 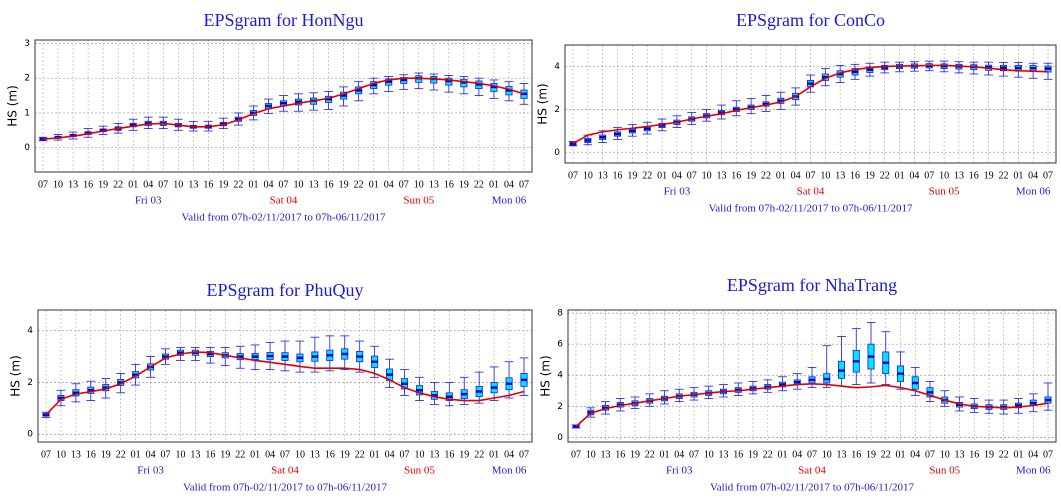 I want to click on day-label: Sat 04, so click(x=284, y=201).